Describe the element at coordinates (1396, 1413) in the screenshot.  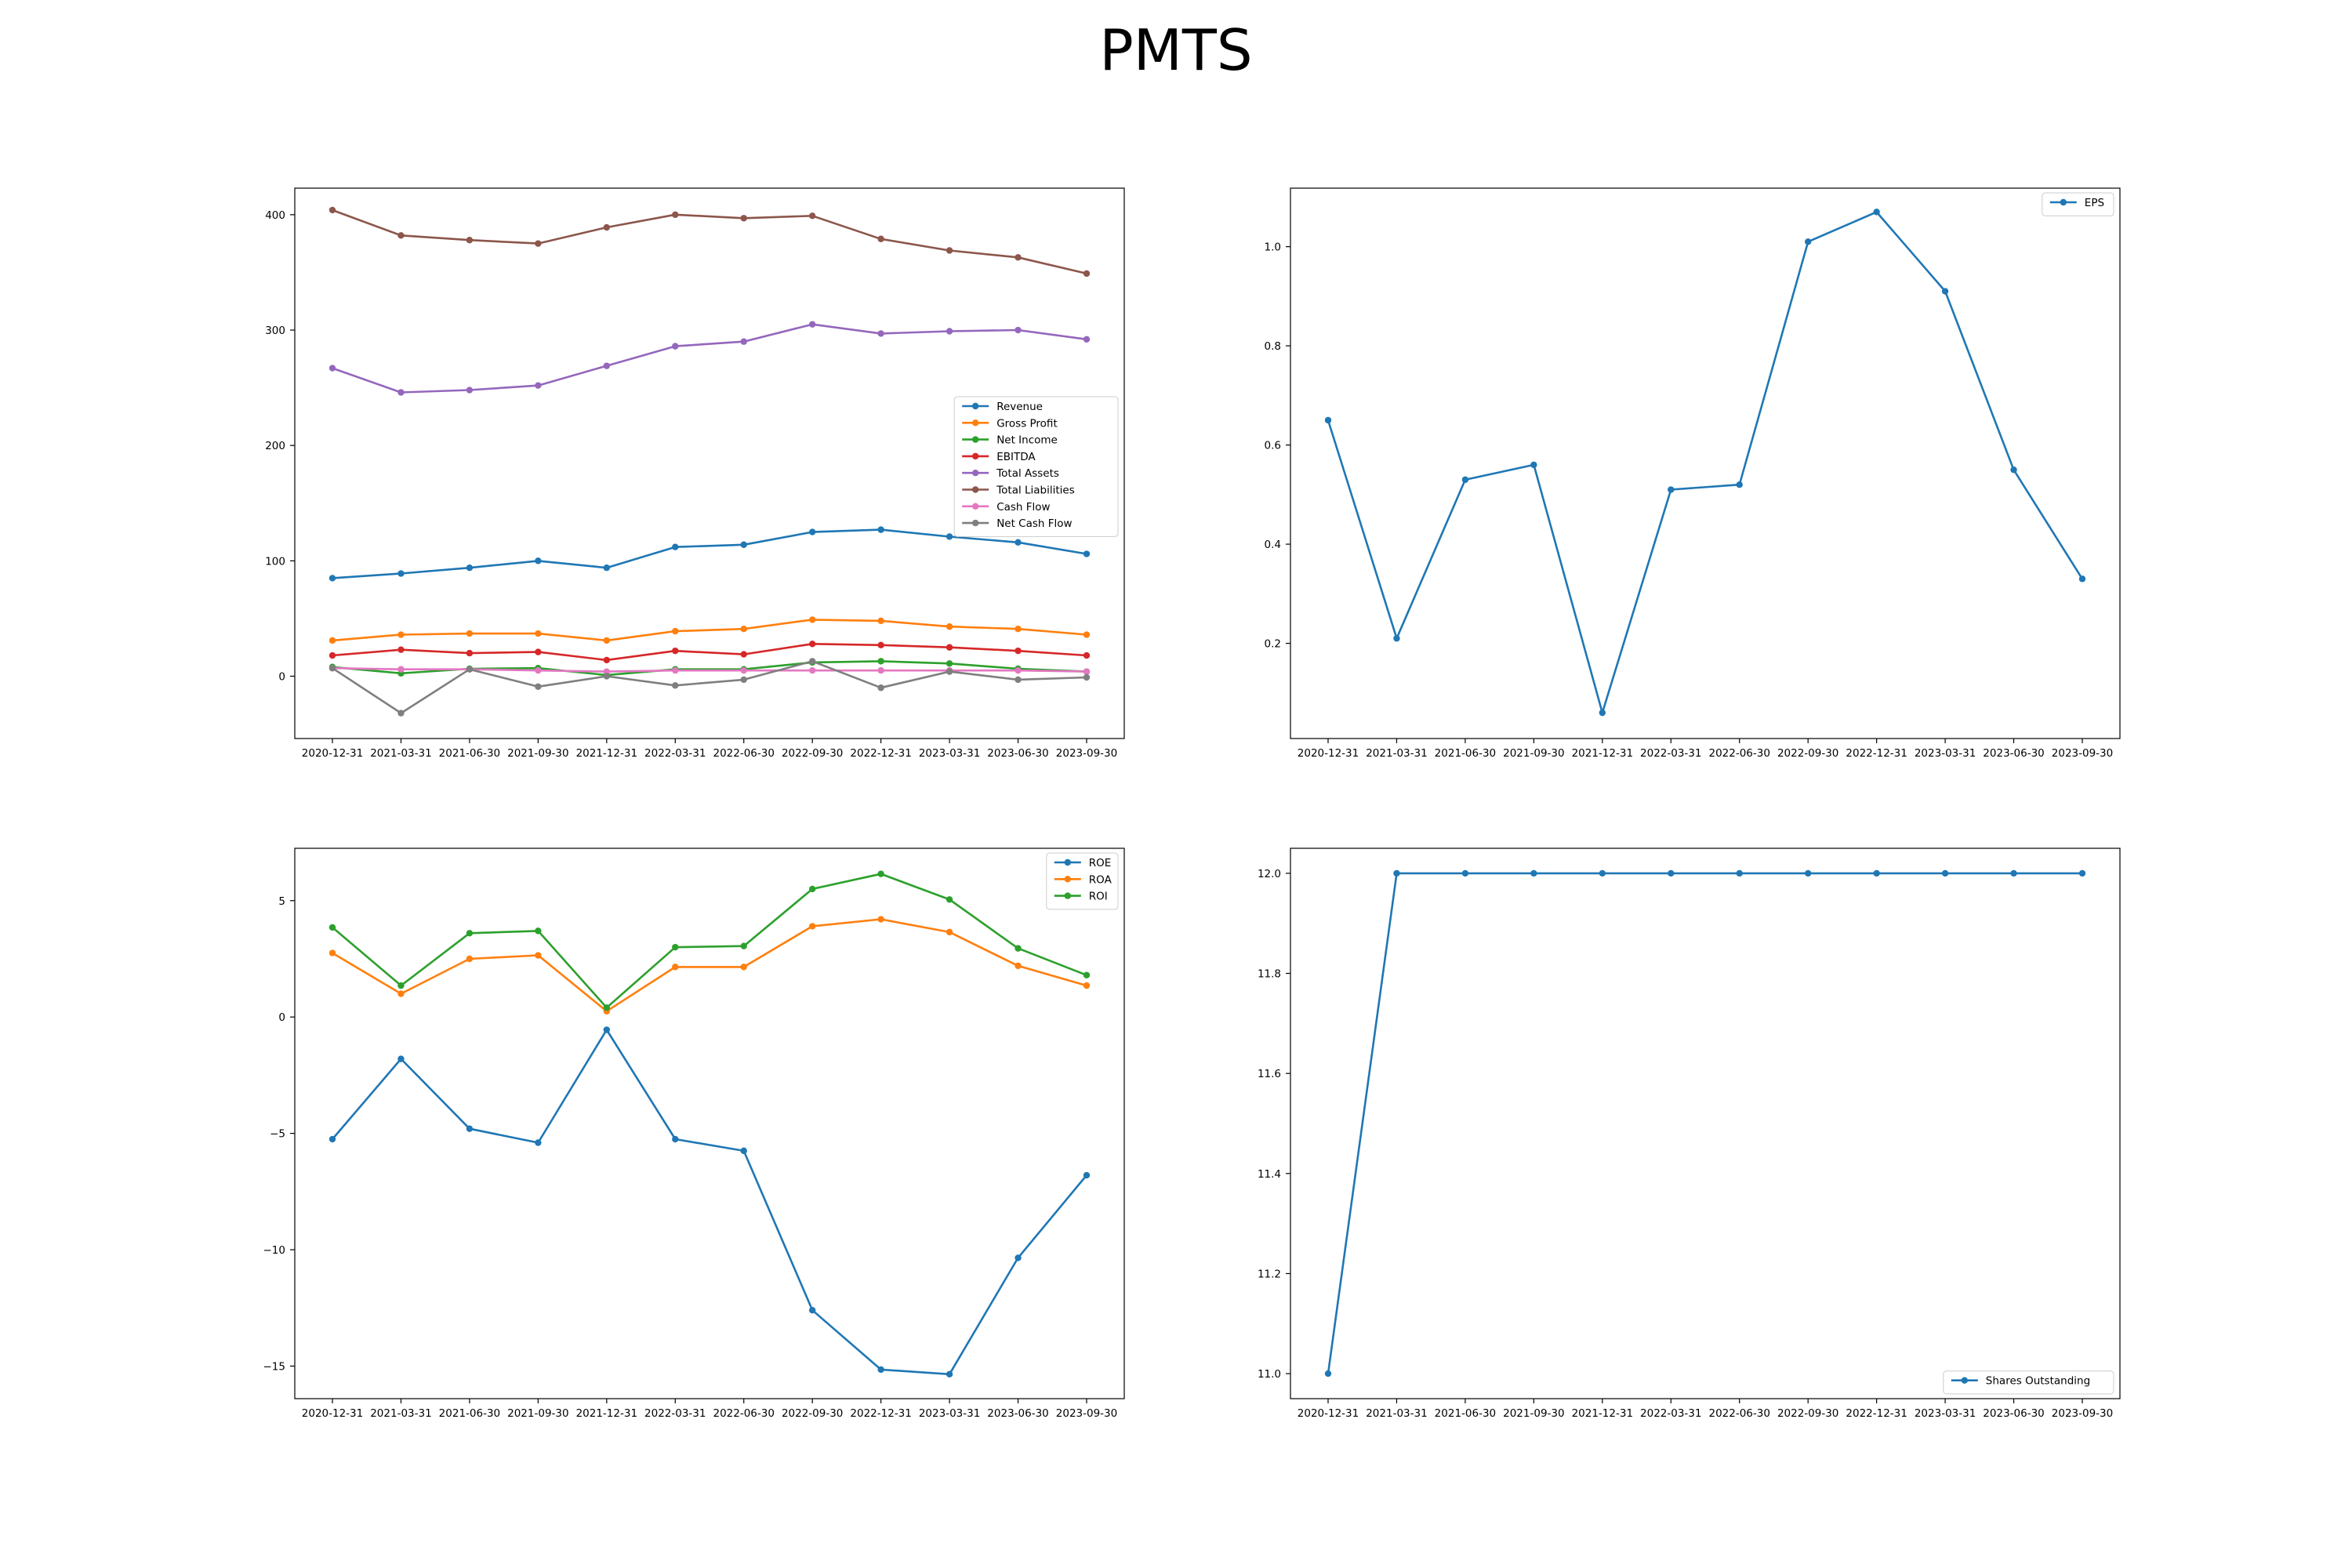
I see `x-tick-label: 2021-03-31` at that location.